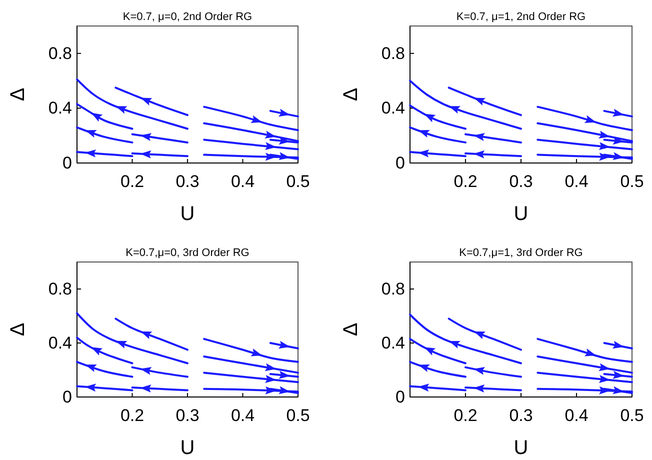 The image size is (652, 460). I want to click on chart-title: K=0.7,μ=0, 3rd Order RG, so click(188, 253).